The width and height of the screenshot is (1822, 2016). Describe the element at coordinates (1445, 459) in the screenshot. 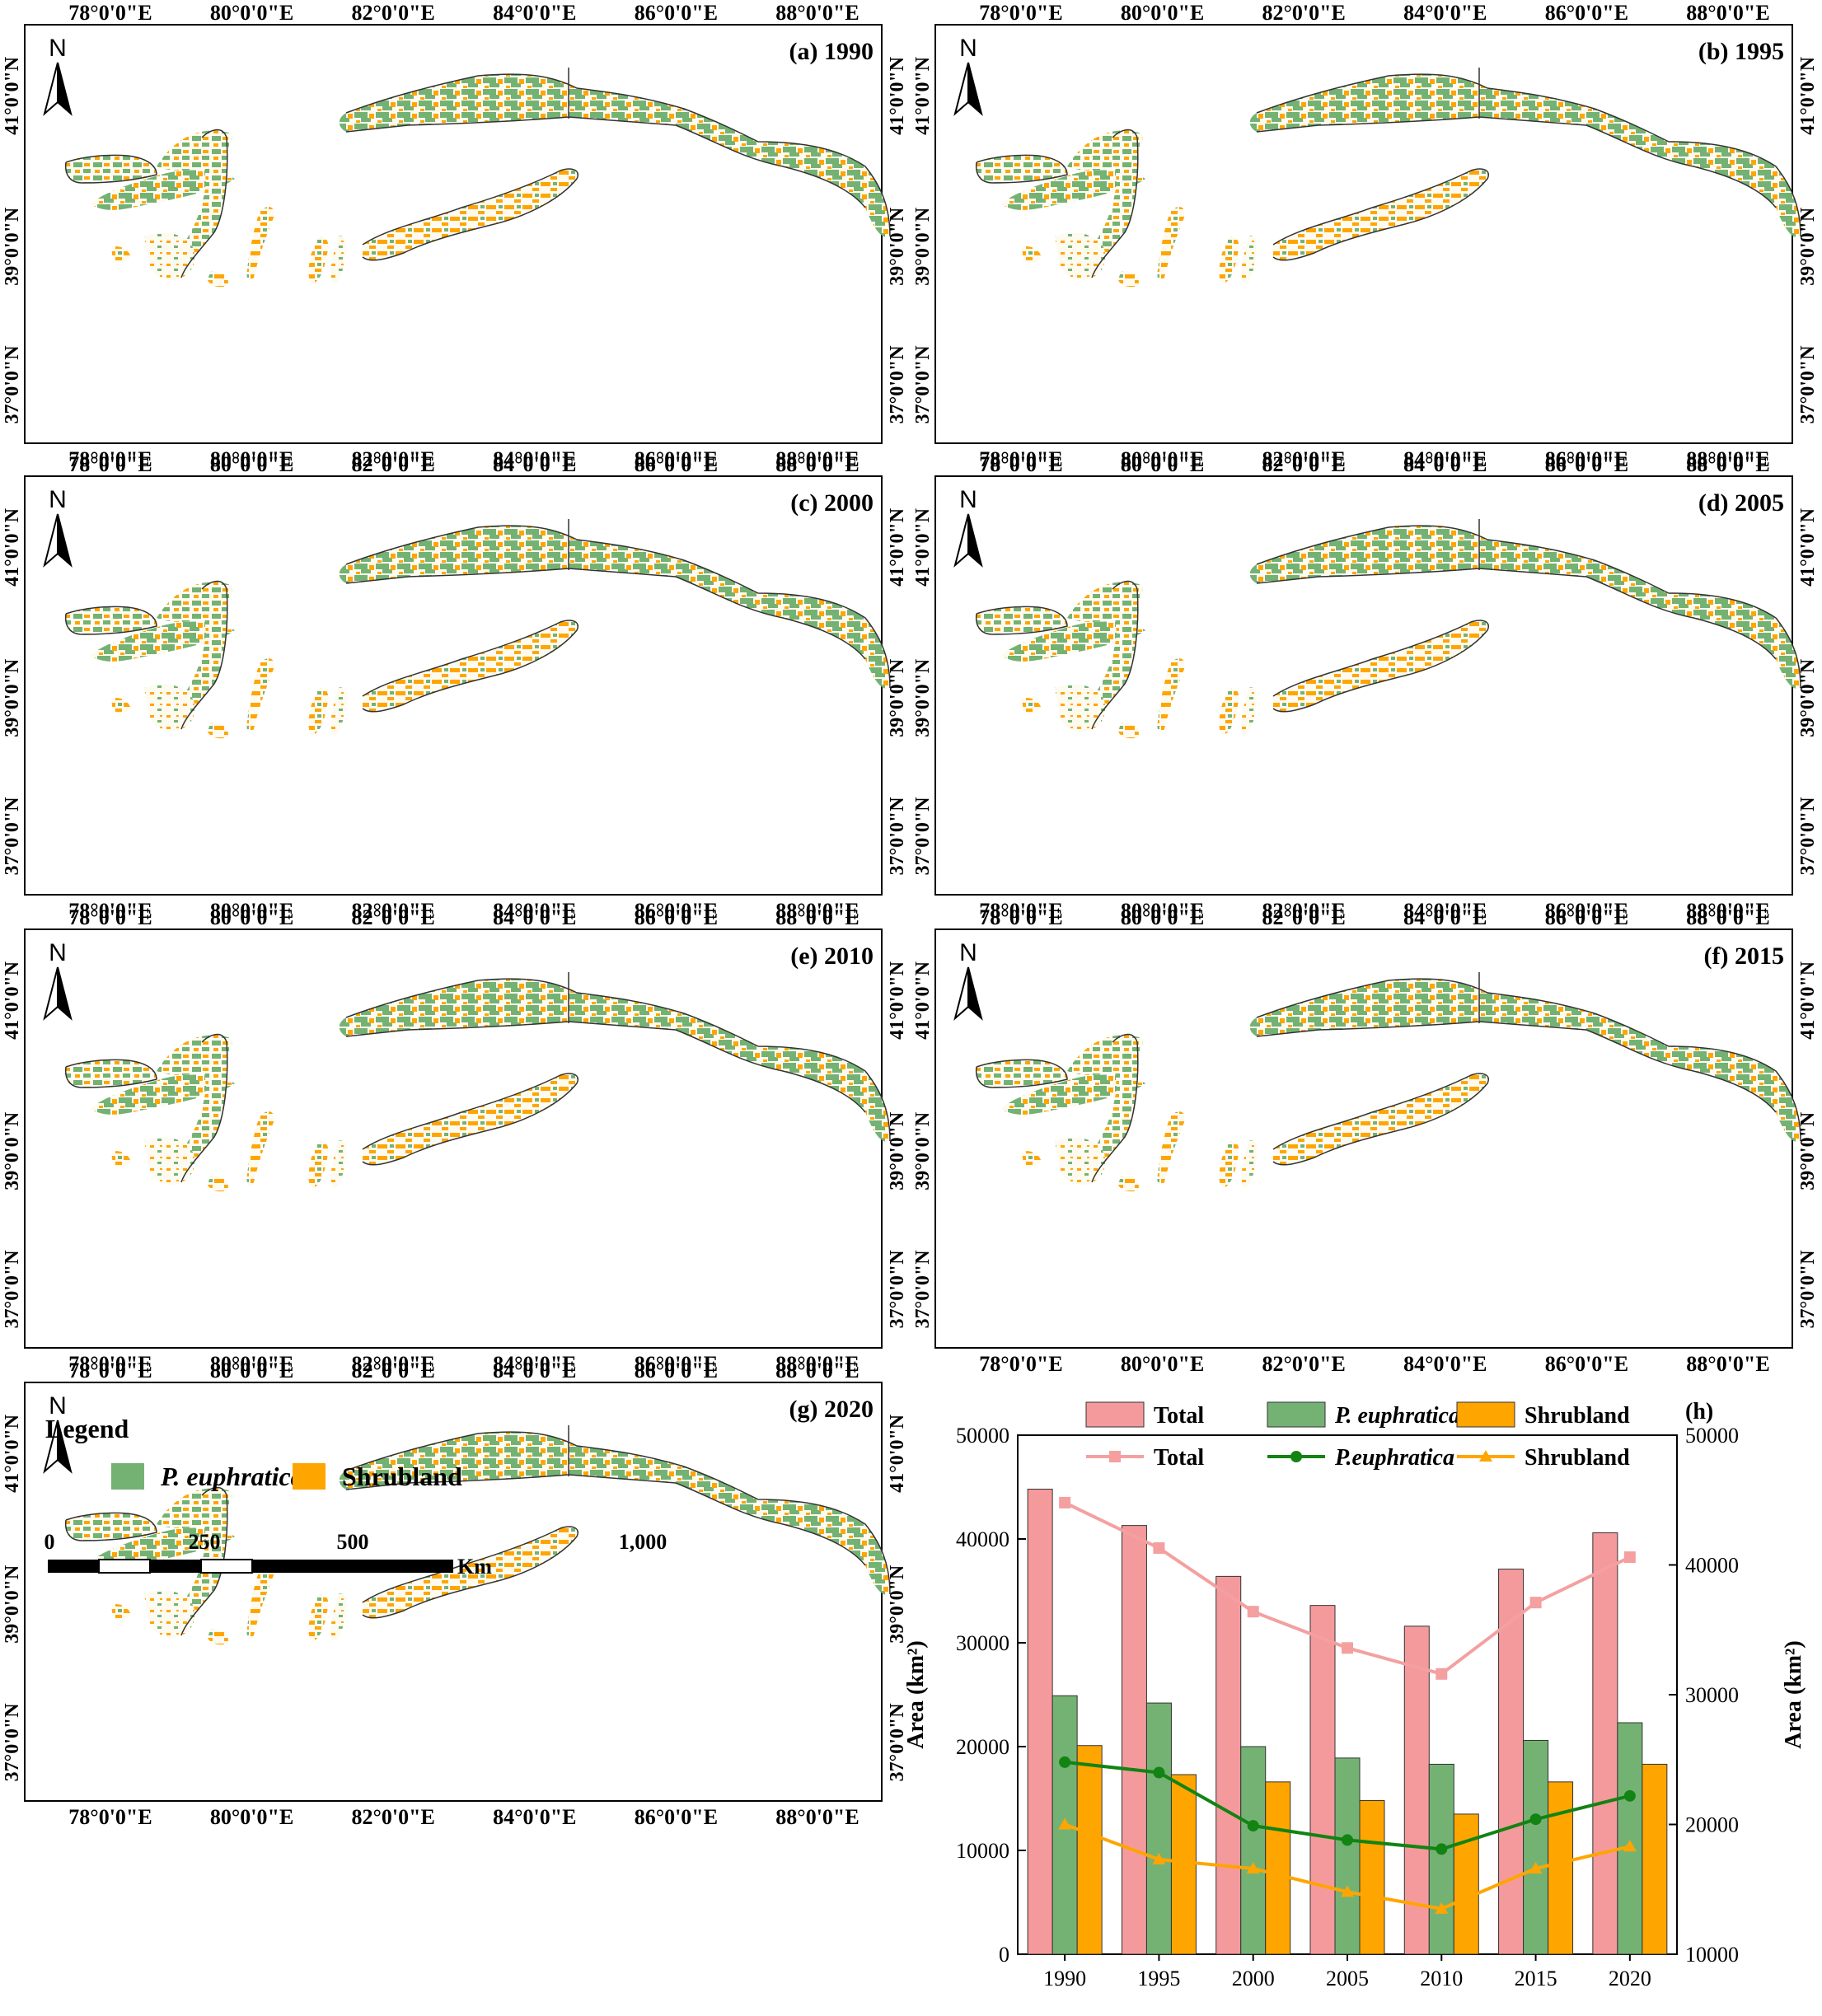

I see `lon-tick-bottom: 84°0'0"E` at that location.